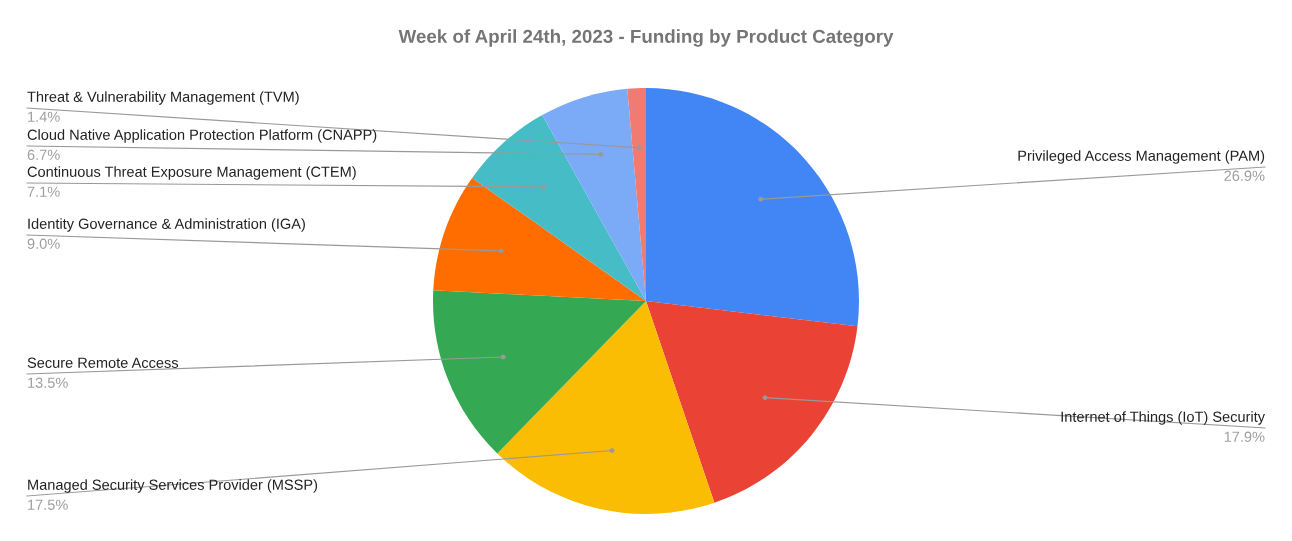  What do you see at coordinates (103, 362) in the screenshot?
I see `slice-label: Secure Remote Access` at bounding box center [103, 362].